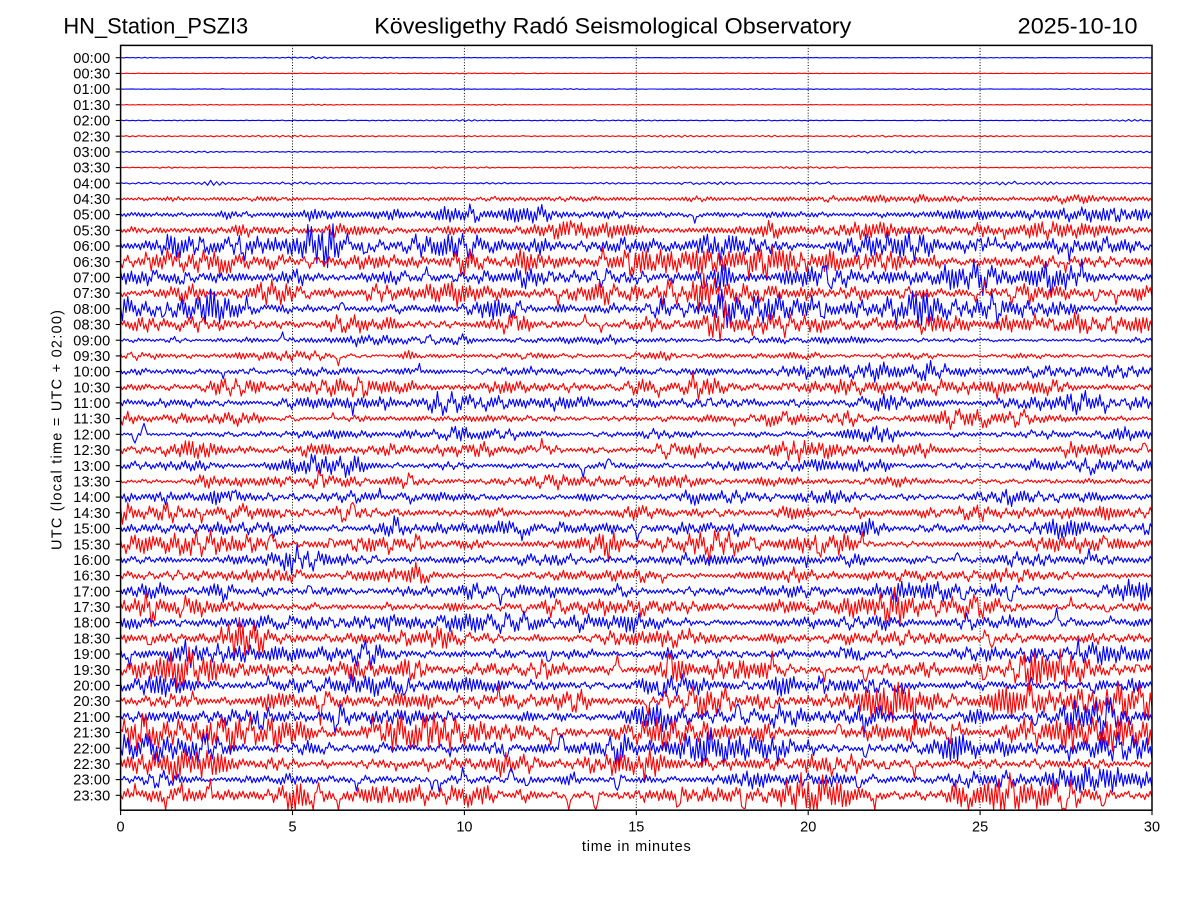 The height and width of the screenshot is (900, 1200). What do you see at coordinates (91, 592) in the screenshot?
I see `svg-text: 17:00` at bounding box center [91, 592].